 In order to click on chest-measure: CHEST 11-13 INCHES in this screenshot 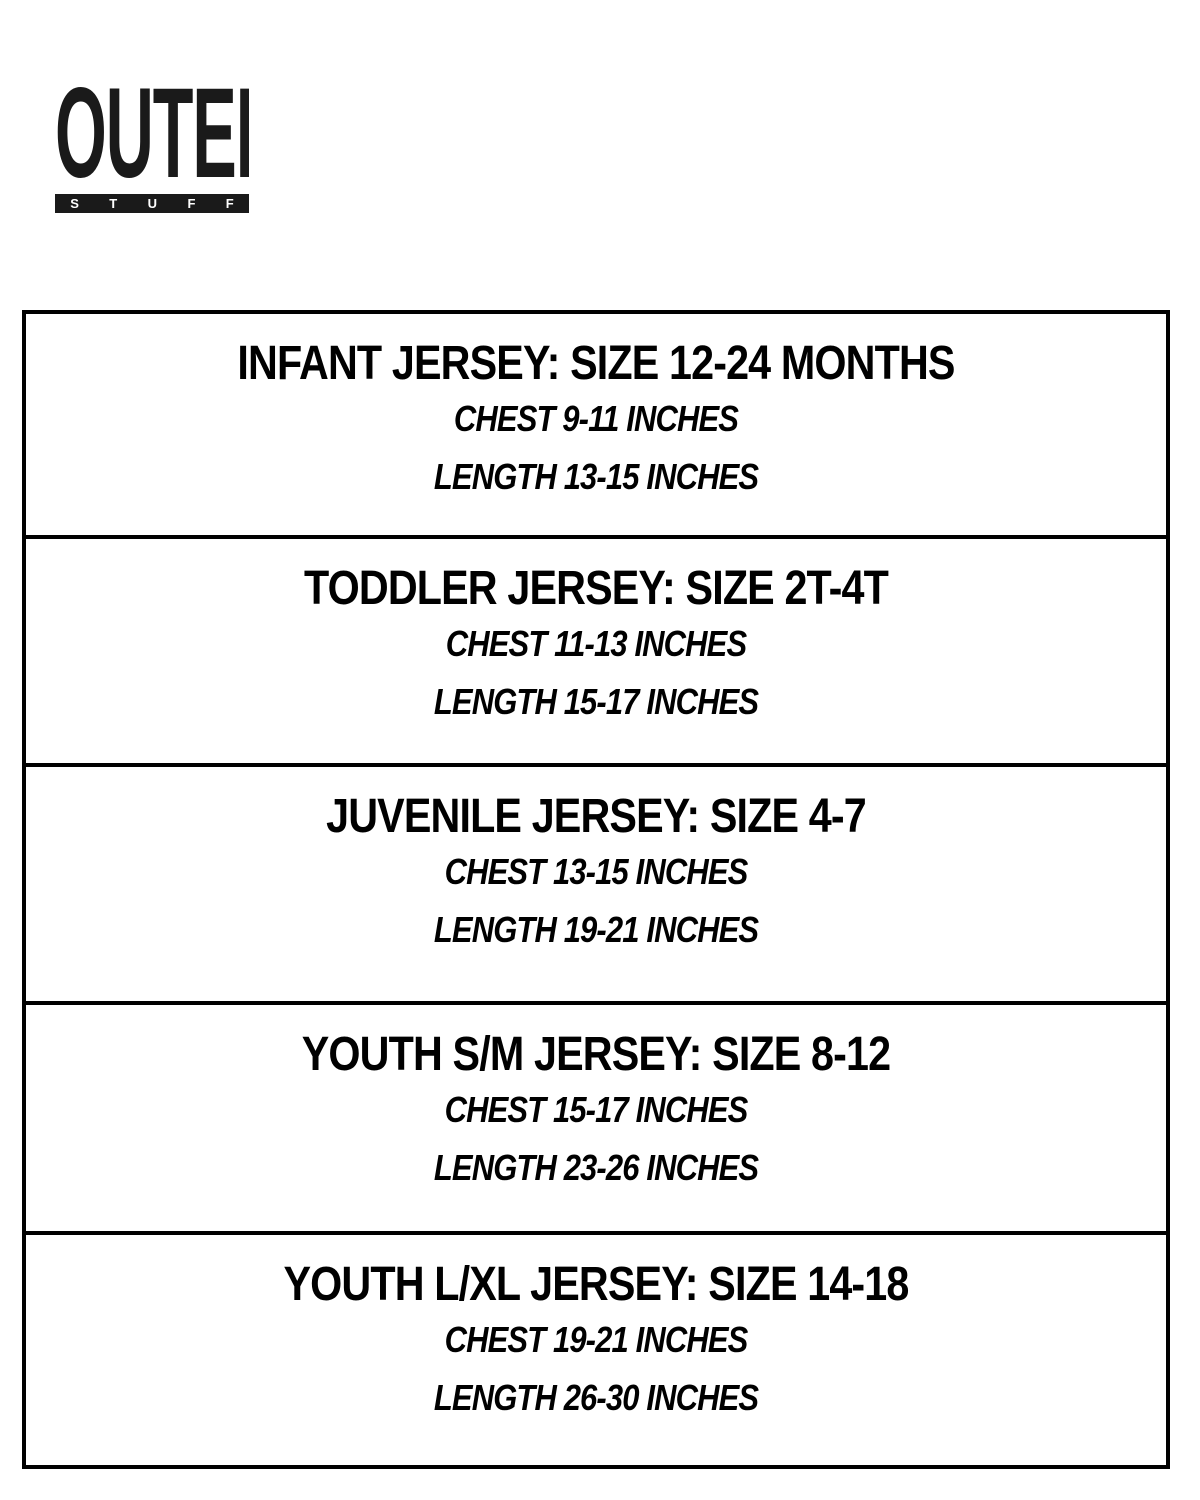, I will do `click(596, 643)`.